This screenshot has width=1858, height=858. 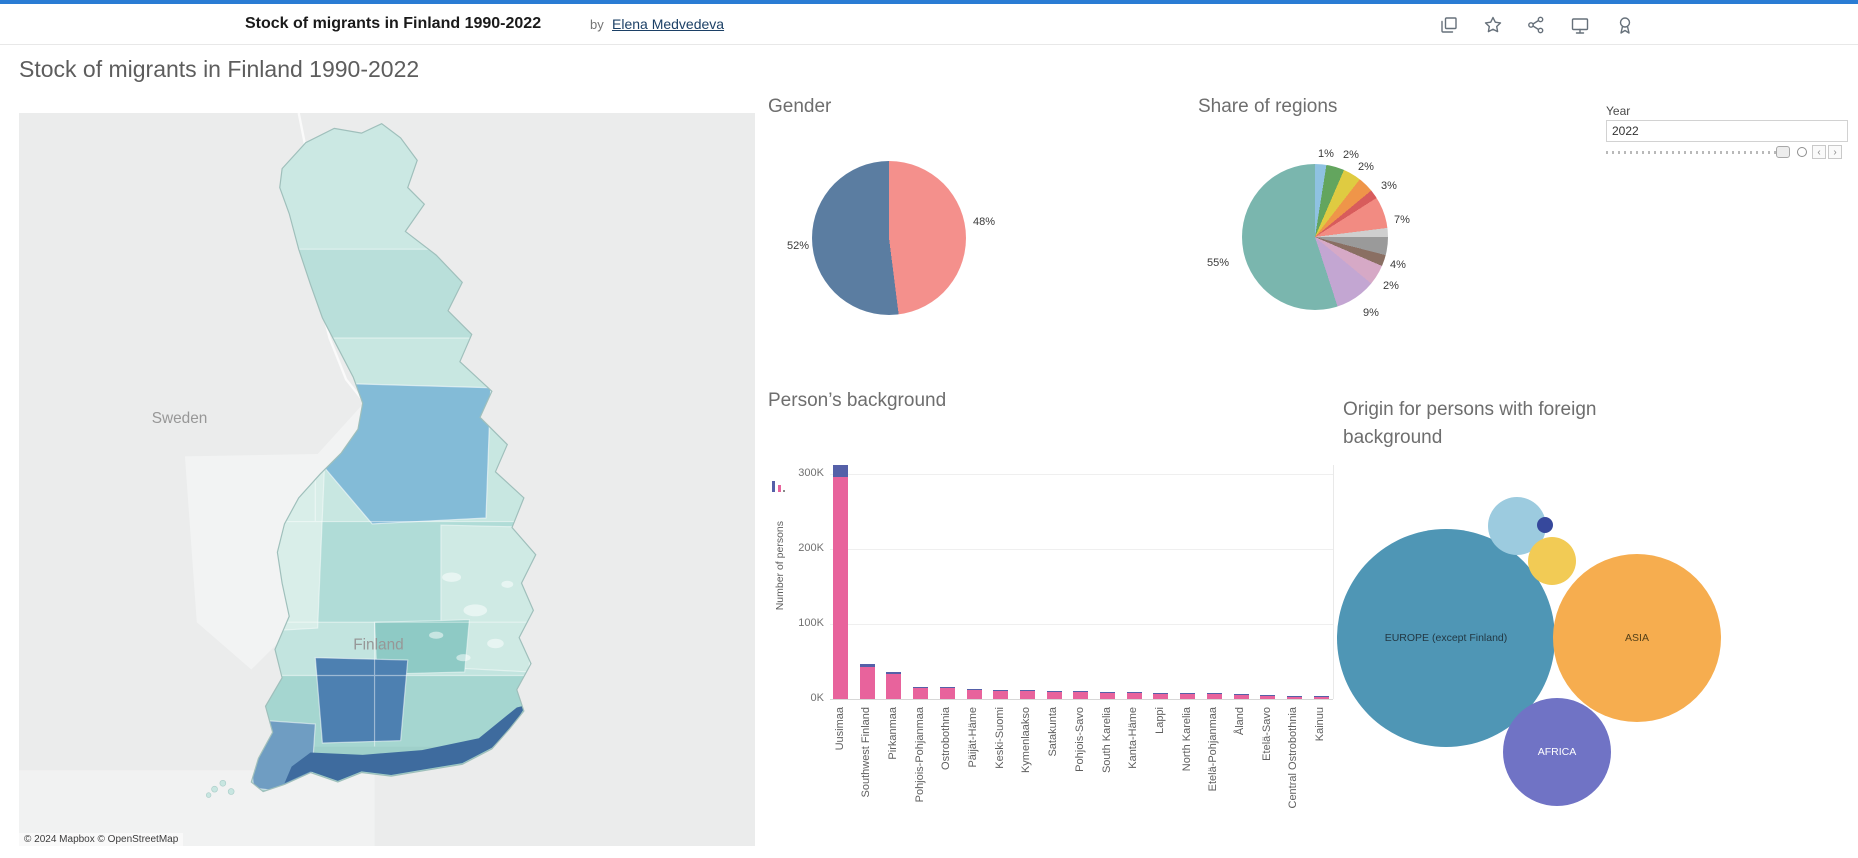 I want to click on aland-islands, so click(x=220, y=788).